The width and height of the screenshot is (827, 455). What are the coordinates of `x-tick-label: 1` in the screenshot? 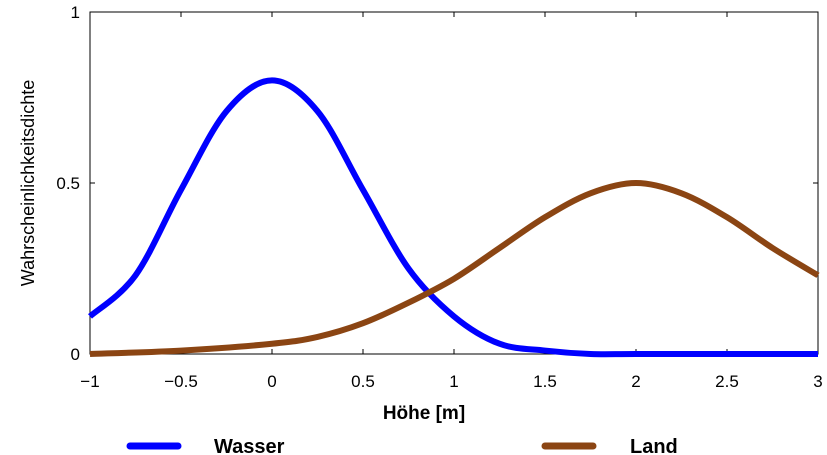 It's located at (453, 381).